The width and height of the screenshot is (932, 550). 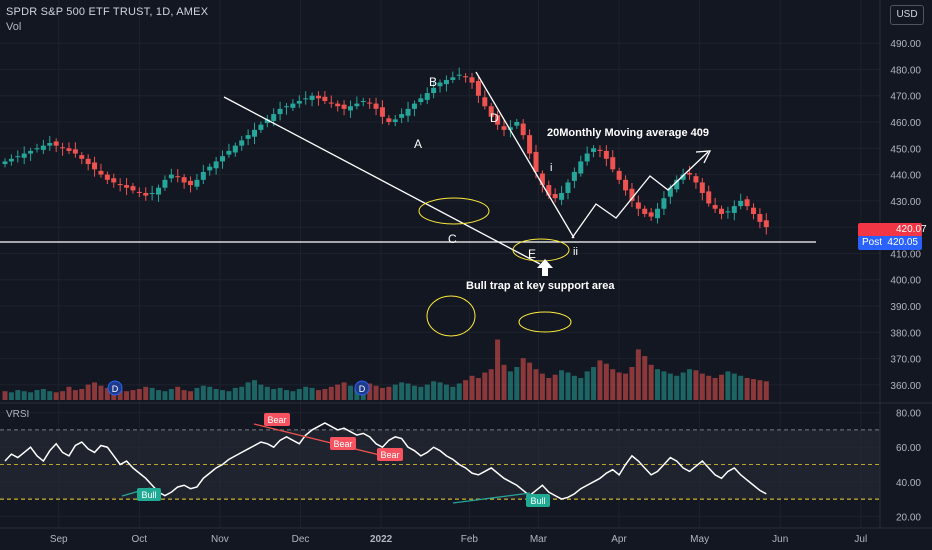 I want to click on bull-arrow-icon, so click(x=545, y=267).